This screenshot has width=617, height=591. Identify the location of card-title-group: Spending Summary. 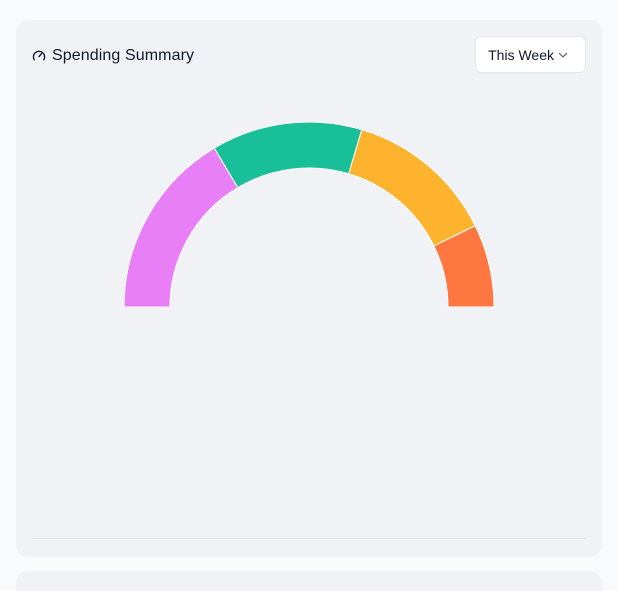
(113, 56).